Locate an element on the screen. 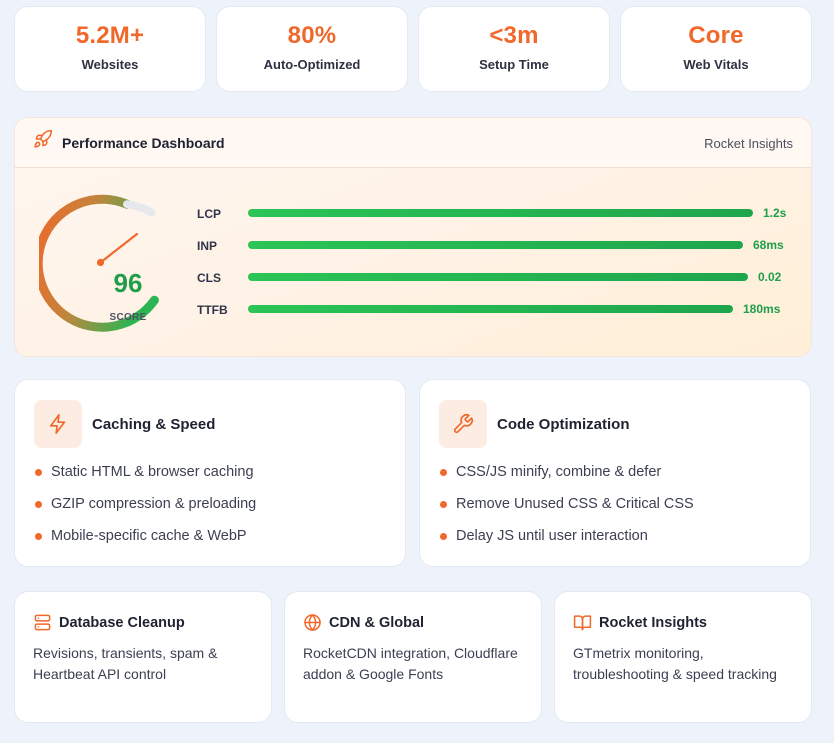 The image size is (834, 743). metric-value: 0.02 is located at coordinates (770, 277).